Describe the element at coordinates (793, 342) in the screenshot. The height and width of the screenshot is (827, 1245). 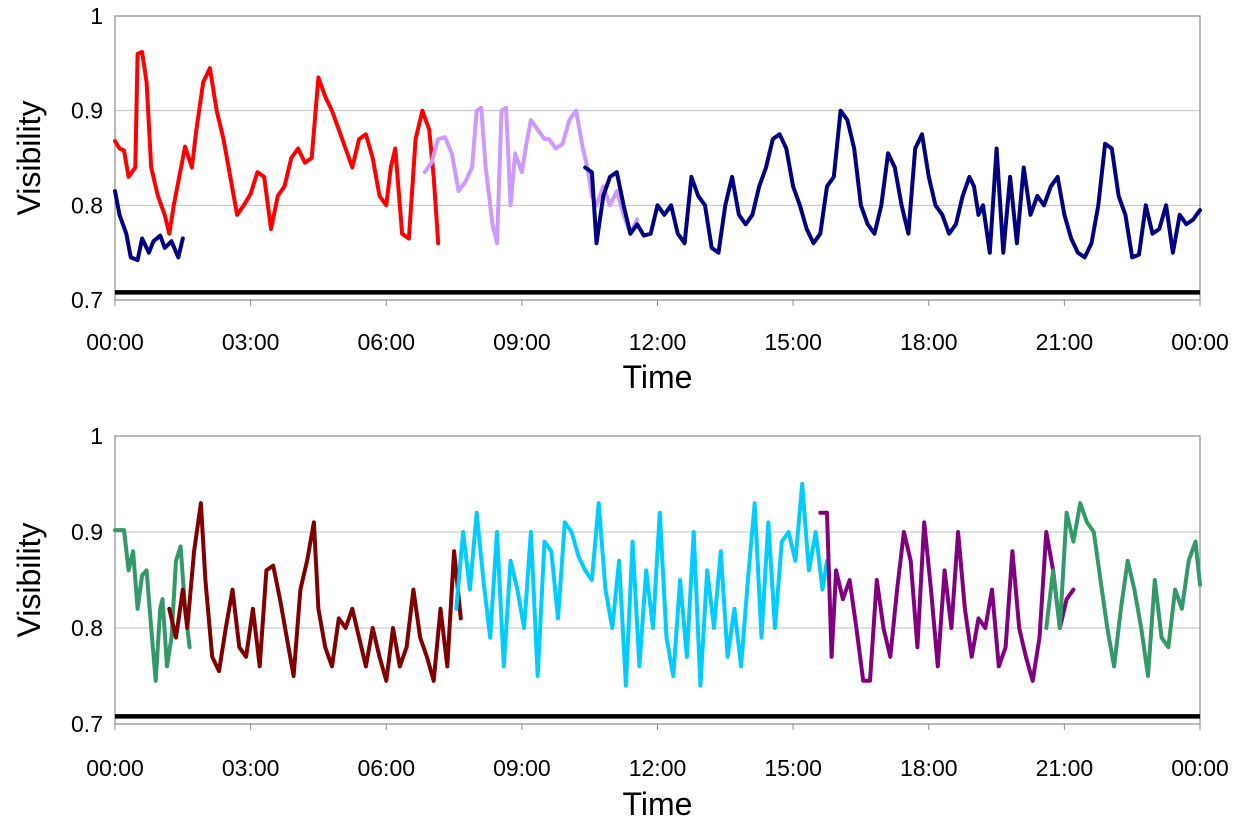
I see `chart-1-x-tick-label: 15:00` at that location.